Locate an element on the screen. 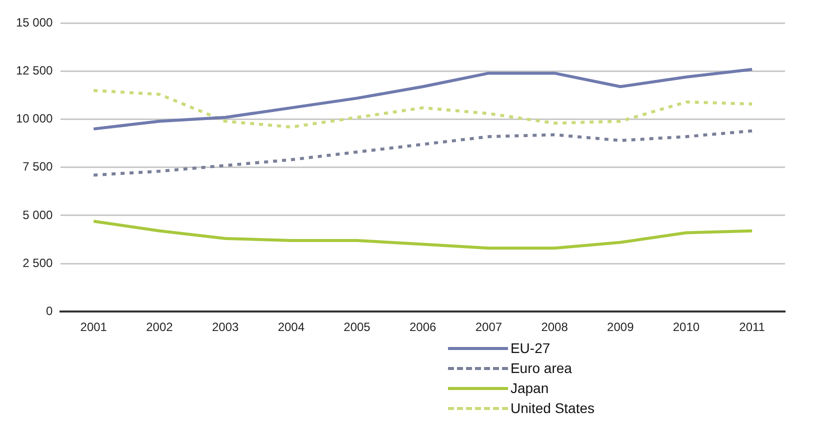  y-tick-label: 0 is located at coordinates (50, 311).